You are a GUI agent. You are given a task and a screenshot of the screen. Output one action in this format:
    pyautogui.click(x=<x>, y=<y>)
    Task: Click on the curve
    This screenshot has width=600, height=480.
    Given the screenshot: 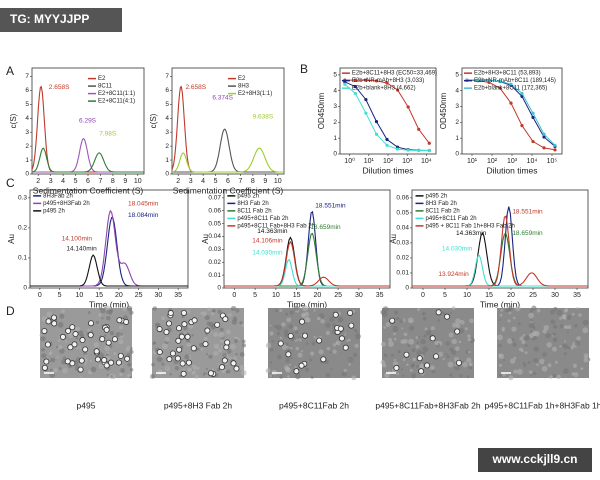 What is the action you would take?
    pyautogui.click(x=109, y=270)
    